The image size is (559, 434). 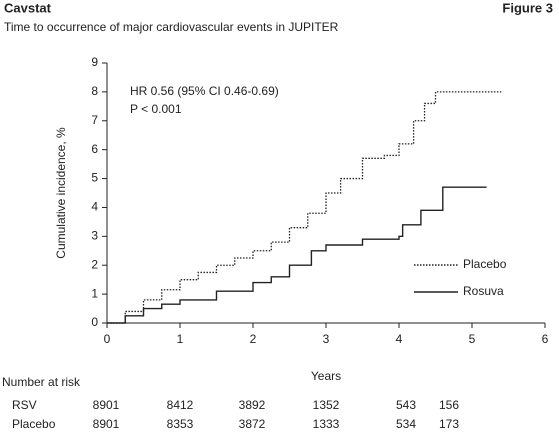 What do you see at coordinates (180, 424) in the screenshot?
I see `risk-count: 8353` at bounding box center [180, 424].